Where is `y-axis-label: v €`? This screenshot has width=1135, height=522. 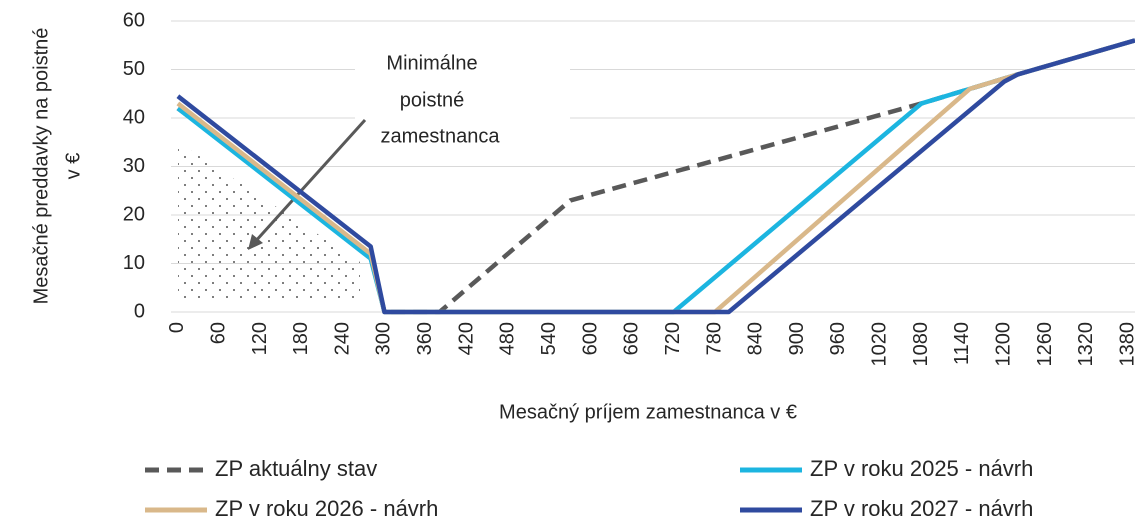
y-axis-label: v € is located at coordinates (73, 166).